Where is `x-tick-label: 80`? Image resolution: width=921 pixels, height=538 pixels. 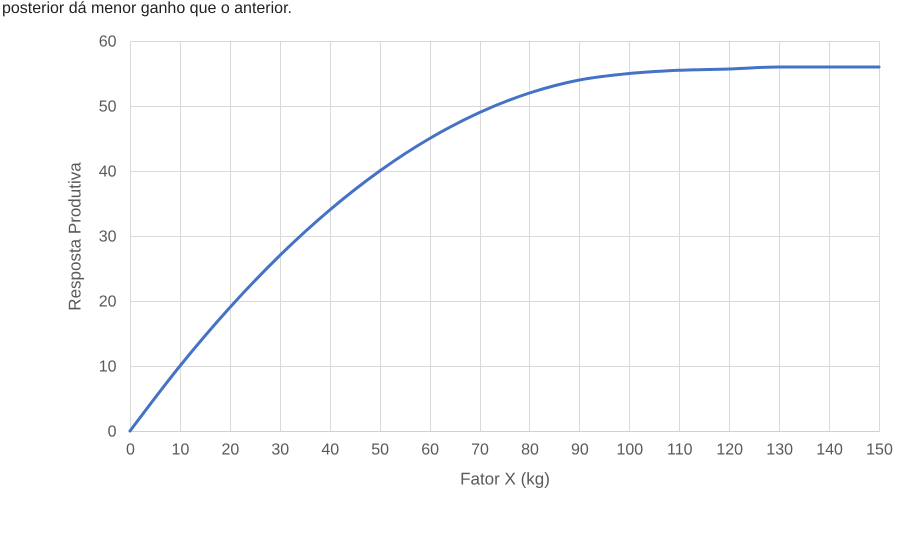
x-tick-label: 80 is located at coordinates (530, 450).